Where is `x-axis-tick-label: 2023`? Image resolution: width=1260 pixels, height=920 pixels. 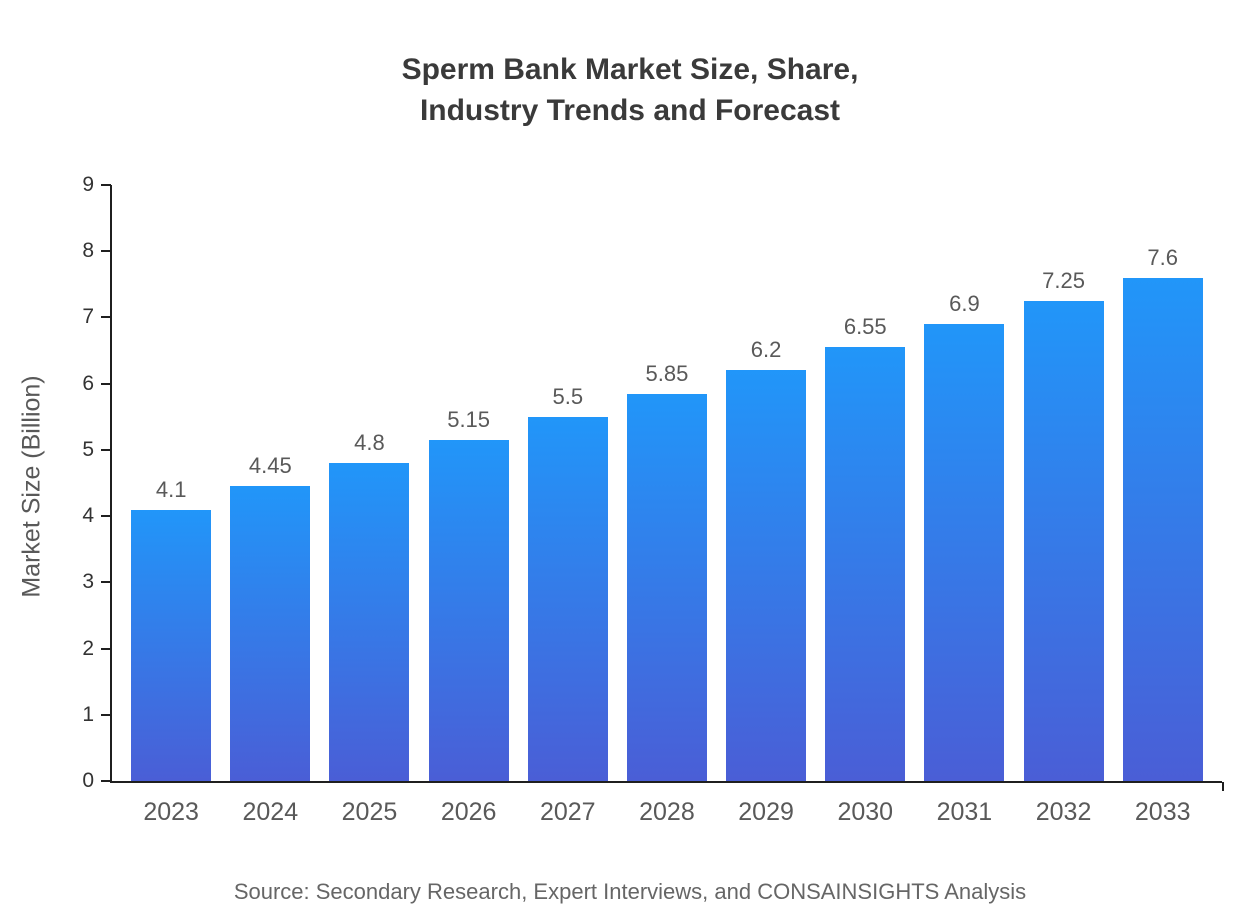
x-axis-tick-label: 2023 is located at coordinates (171, 812).